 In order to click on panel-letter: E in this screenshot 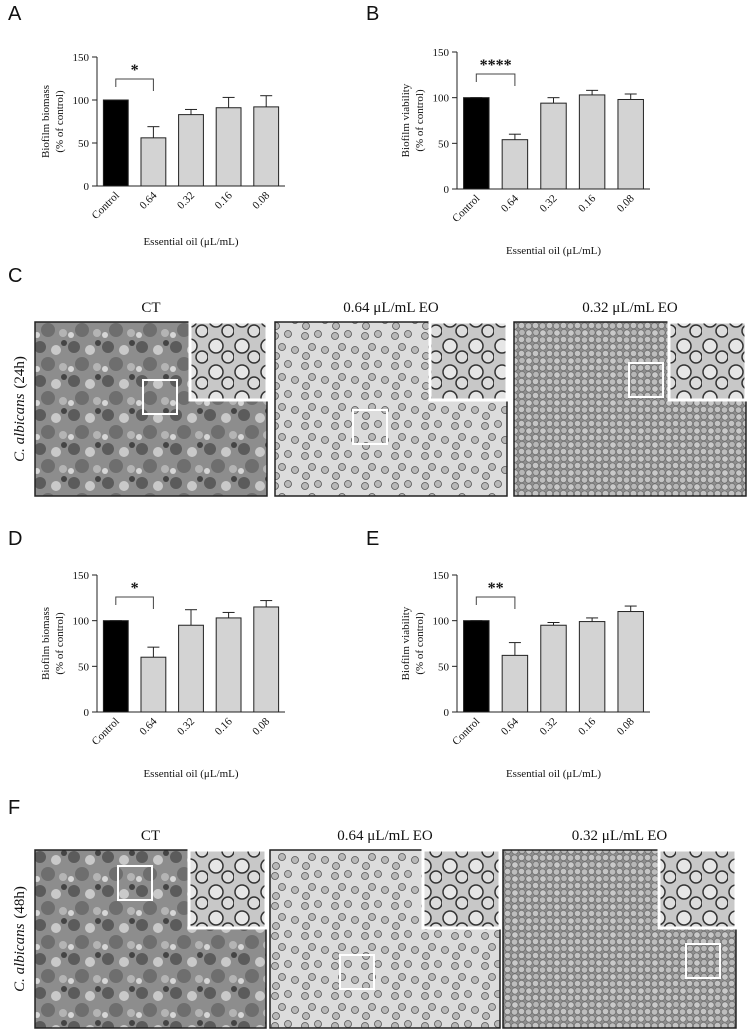, I will do `click(372, 539)`.